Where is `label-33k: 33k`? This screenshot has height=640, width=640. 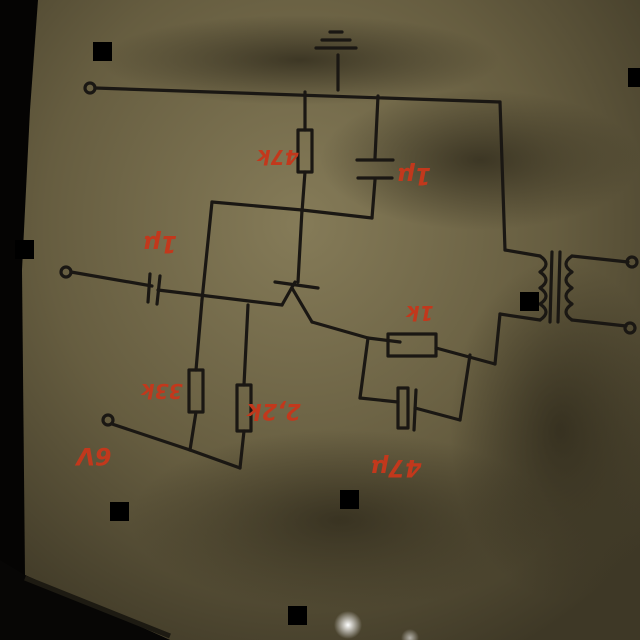 label-33k: 33k is located at coordinates (161, 391).